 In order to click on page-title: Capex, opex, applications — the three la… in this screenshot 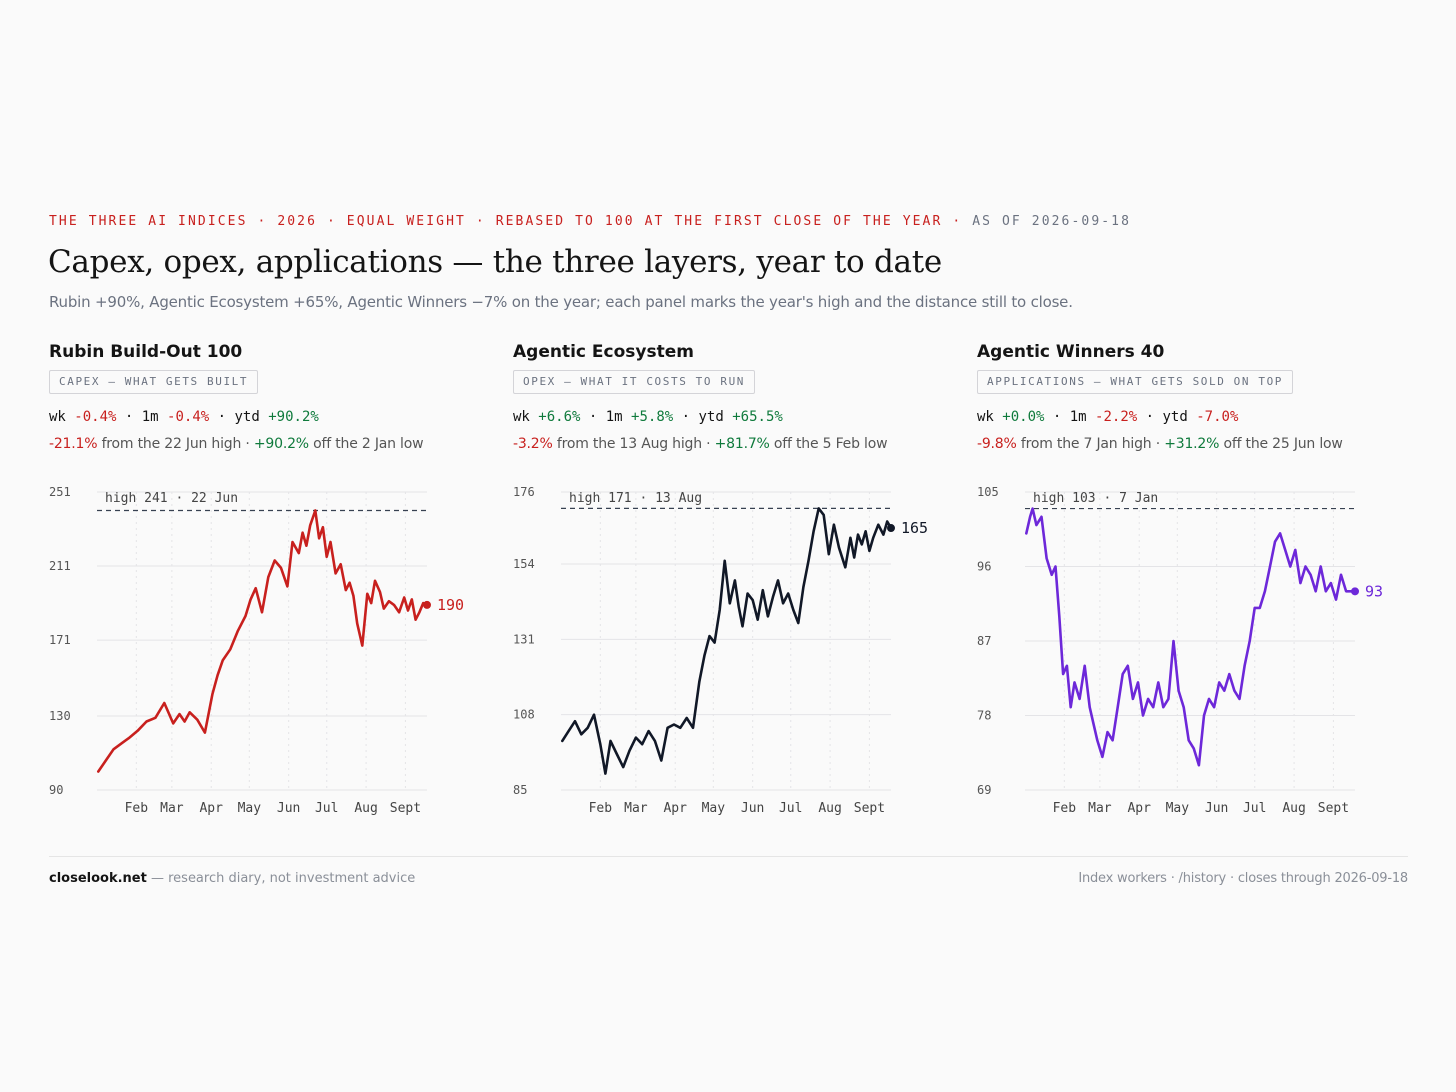, I will do `click(495, 262)`.